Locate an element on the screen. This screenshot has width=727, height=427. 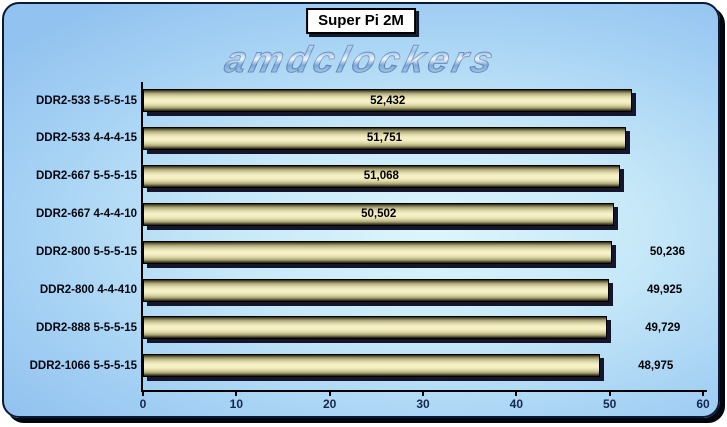
category-label: DDR2-667 4-4-4-10 is located at coordinates (86, 214).